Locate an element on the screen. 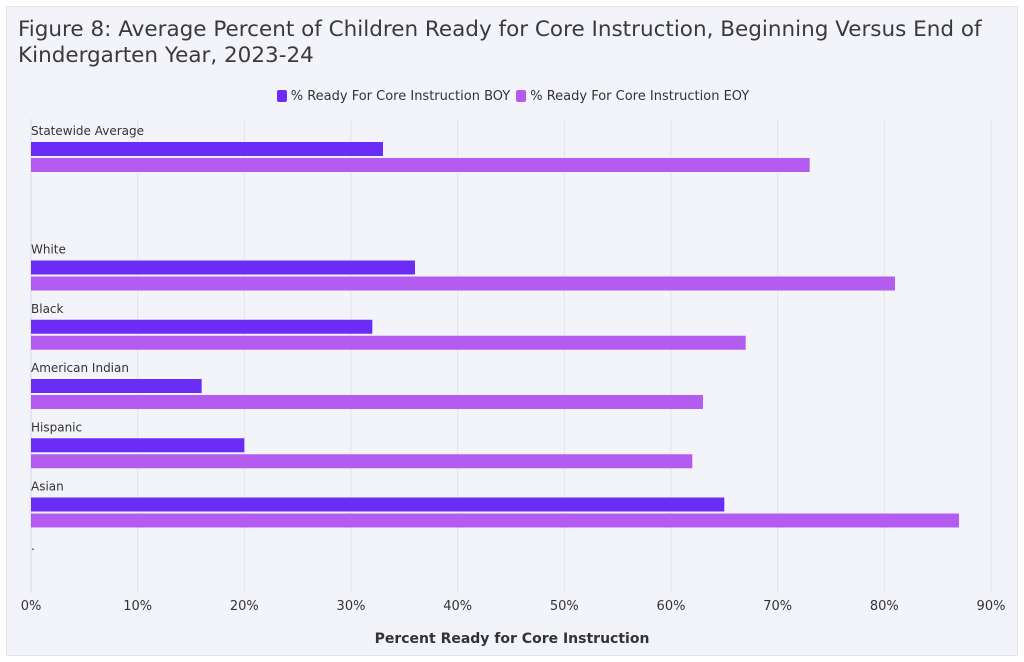  x-tick-label: 80% is located at coordinates (884, 606).